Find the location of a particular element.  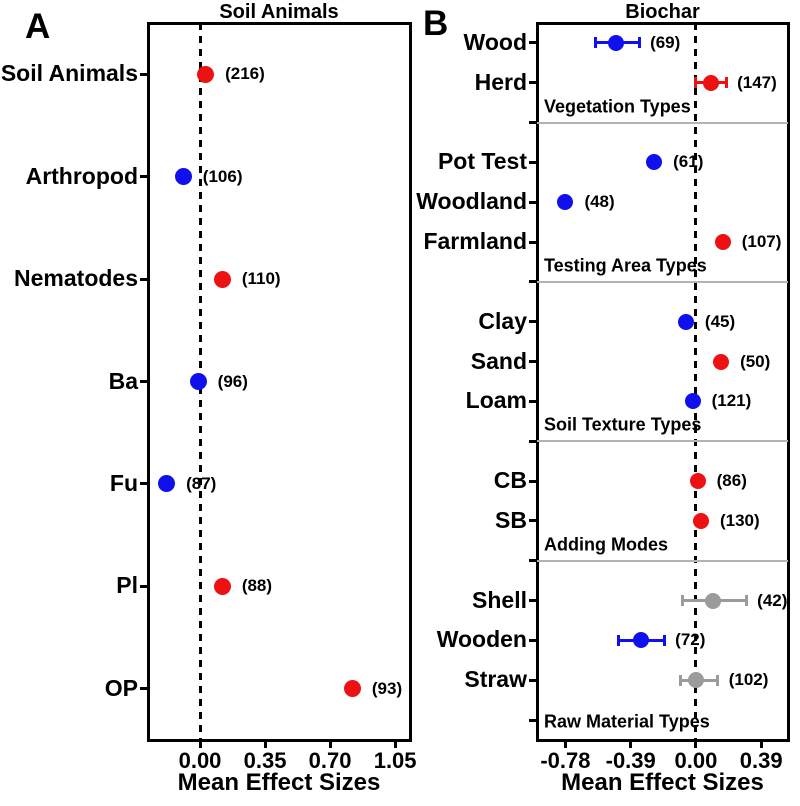

sample-count-label: (86) is located at coordinates (731, 481).